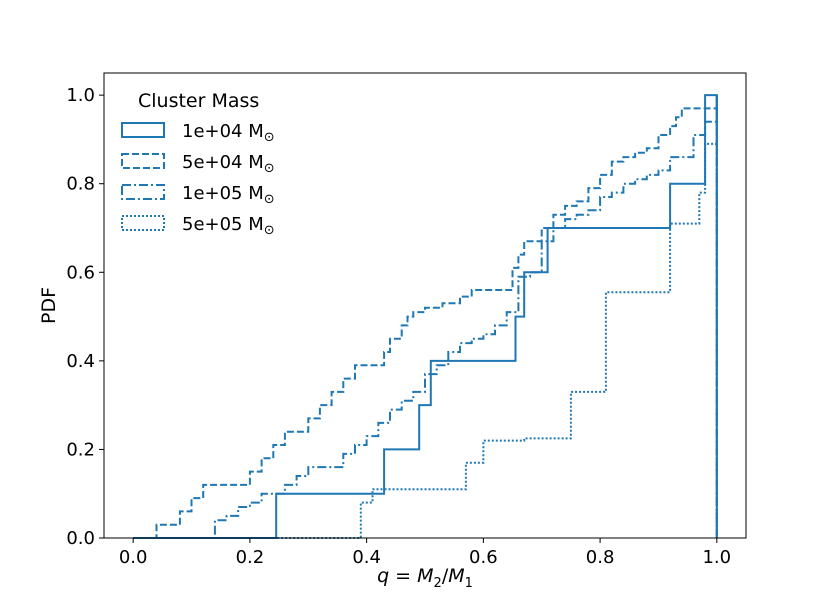 This screenshot has height=604, width=830. Describe the element at coordinates (133, 557) in the screenshot. I see `x-tick-label: 0.0` at that location.